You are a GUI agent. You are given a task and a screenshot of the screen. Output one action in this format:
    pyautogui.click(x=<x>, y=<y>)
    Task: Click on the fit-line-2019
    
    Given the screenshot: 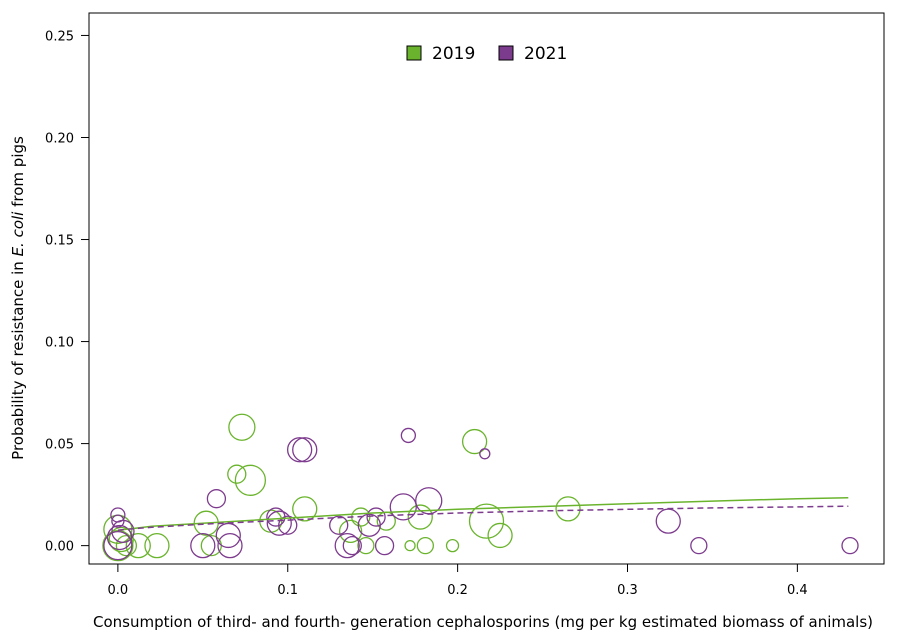 What is the action you would take?
    pyautogui.click(x=483, y=514)
    